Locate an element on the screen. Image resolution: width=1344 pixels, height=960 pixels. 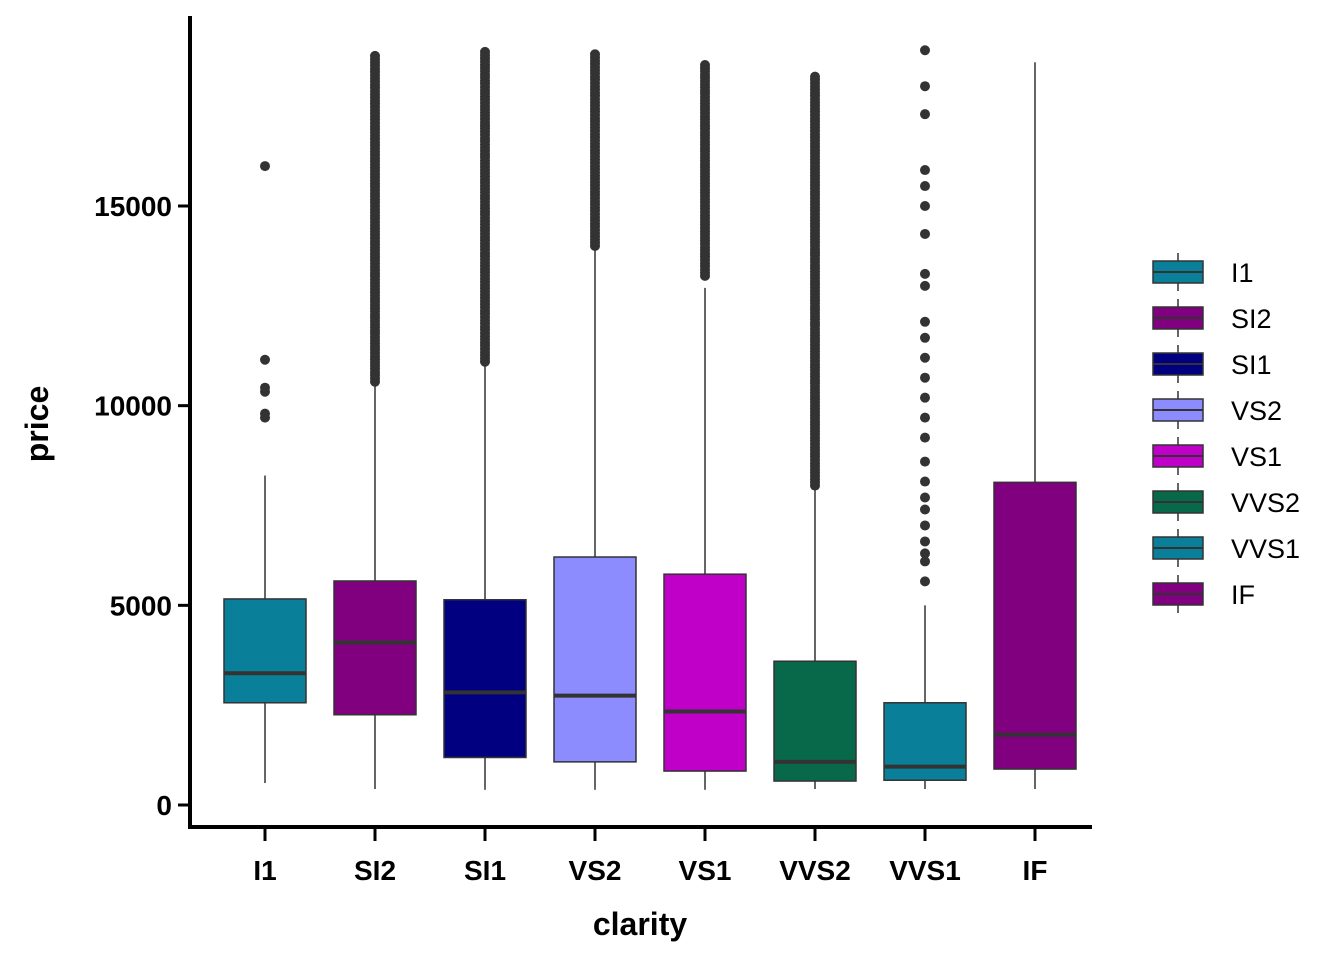
legend-label: IF is located at coordinates (1243, 595).